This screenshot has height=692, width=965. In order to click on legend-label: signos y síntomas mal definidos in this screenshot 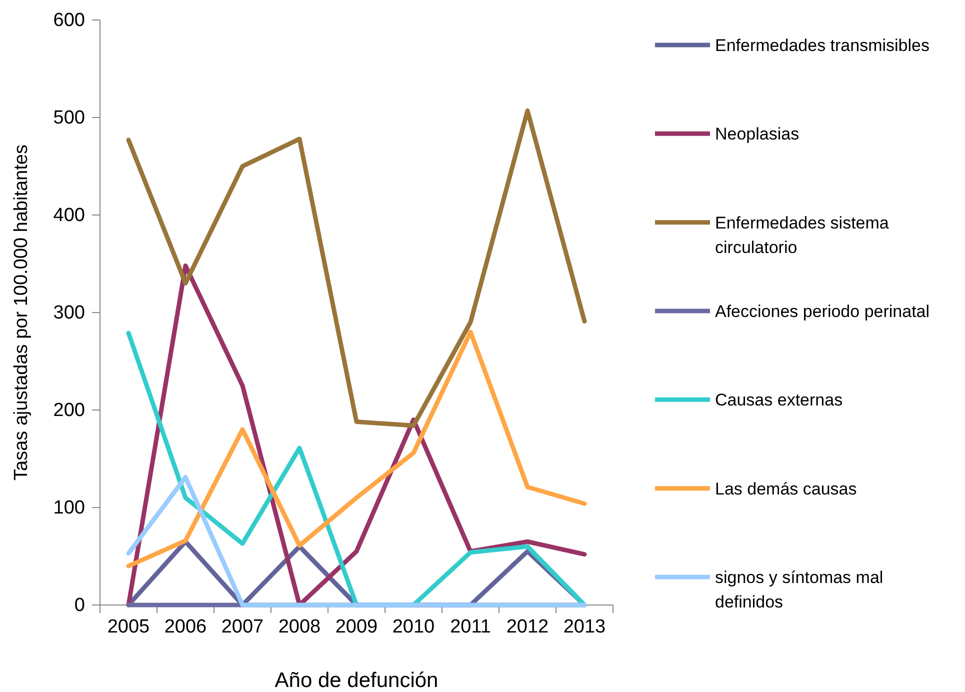, I will do `click(799, 590)`.